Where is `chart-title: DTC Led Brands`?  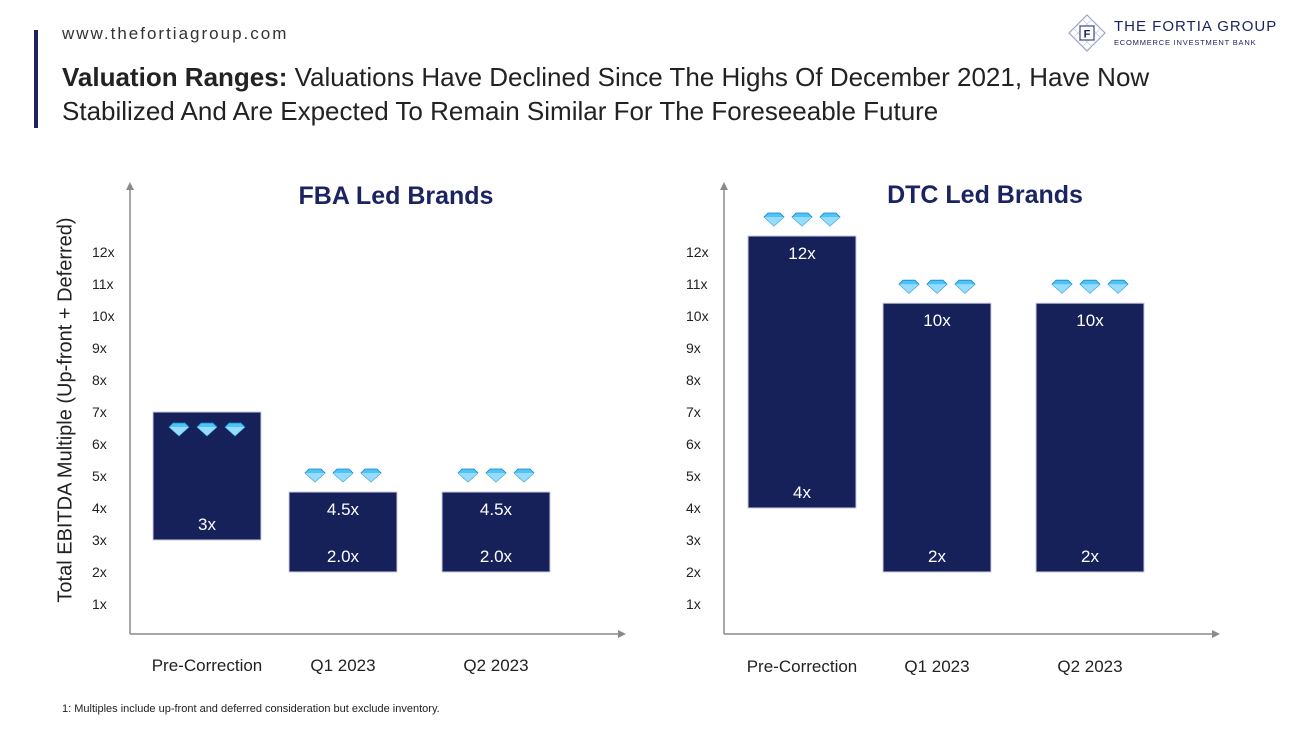
chart-title: DTC Led Brands is located at coordinates (985, 195).